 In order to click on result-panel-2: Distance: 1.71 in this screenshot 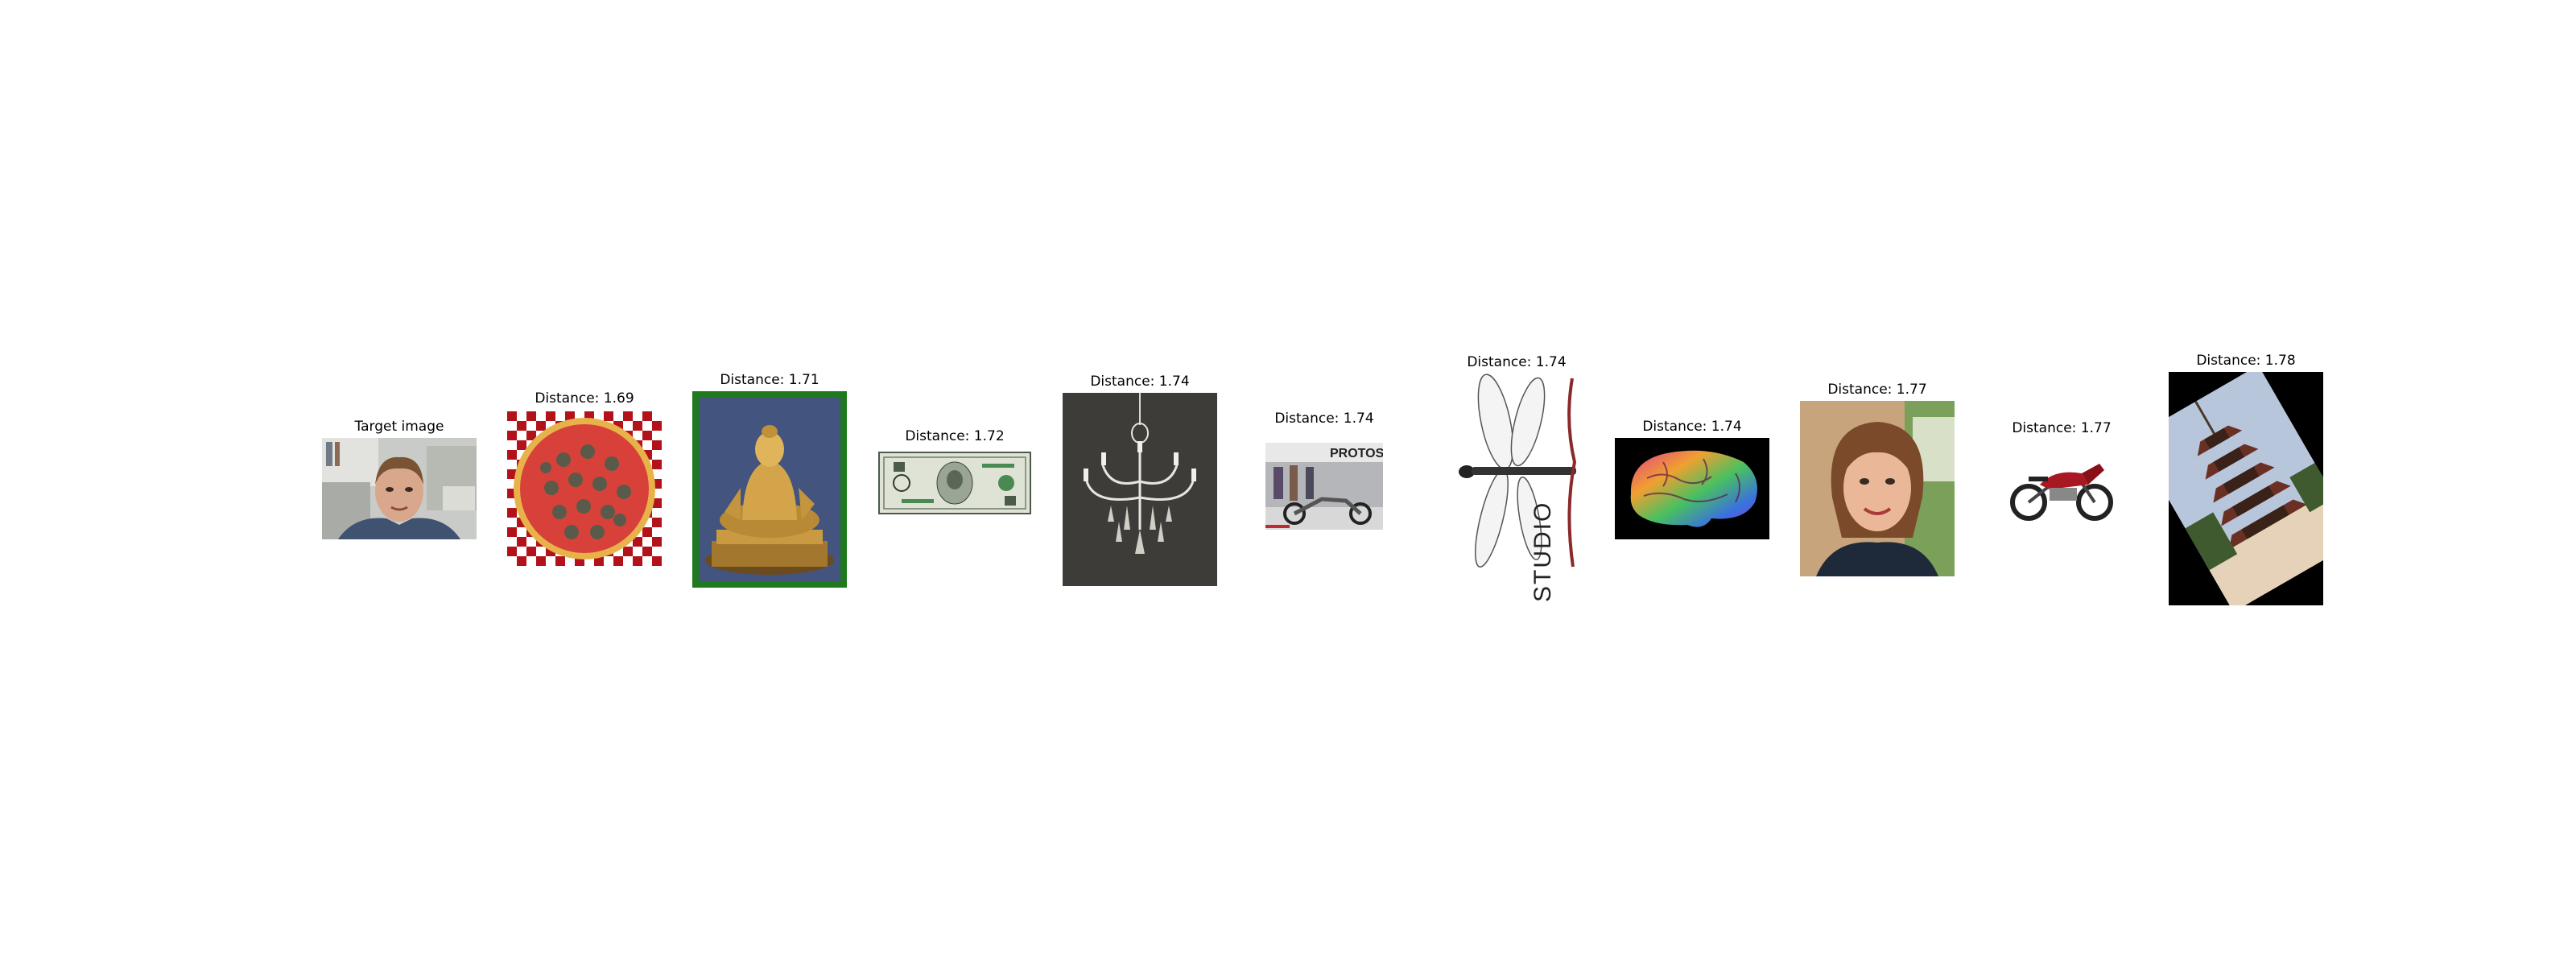, I will do `click(769, 480)`.